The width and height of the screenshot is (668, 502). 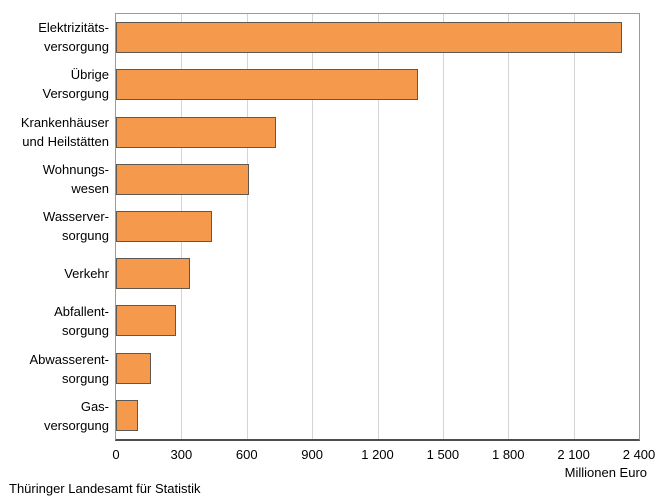 I want to click on category-label: Verkehr, so click(x=86, y=274).